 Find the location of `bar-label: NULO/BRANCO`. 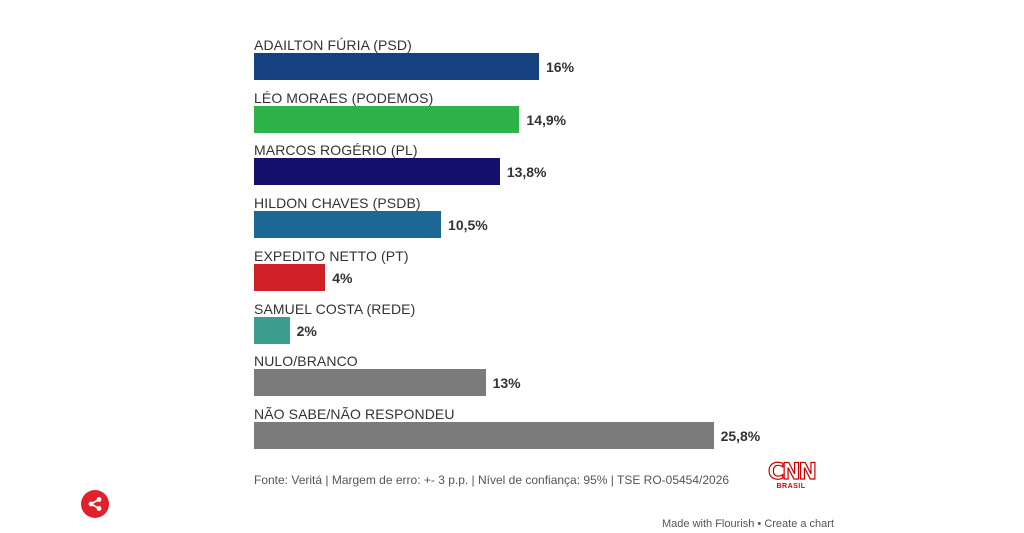

bar-label: NULO/BRANCO is located at coordinates (306, 361).